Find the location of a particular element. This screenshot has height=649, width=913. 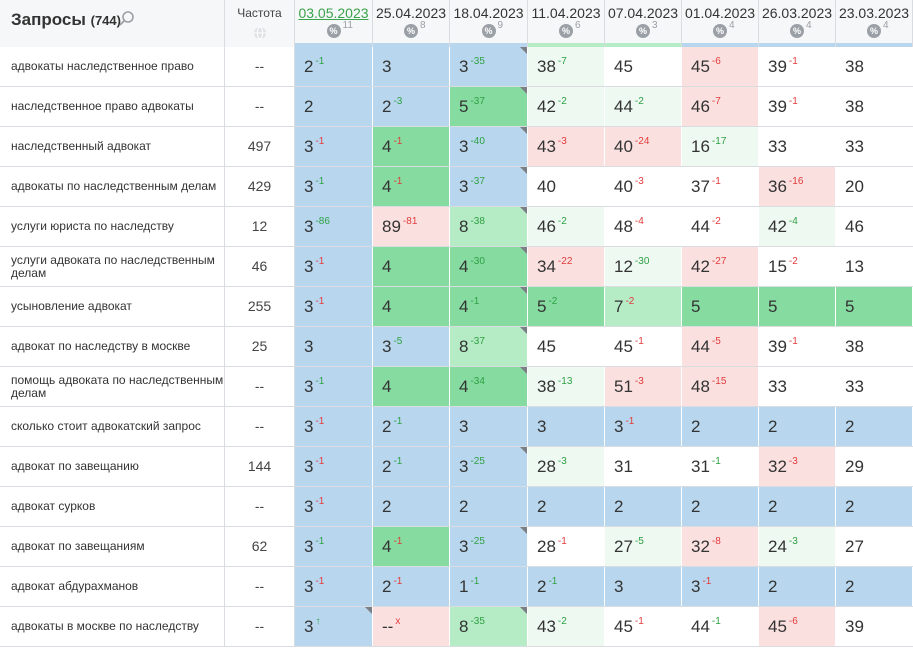

position-cell: 45 -6 is located at coordinates (720, 66).